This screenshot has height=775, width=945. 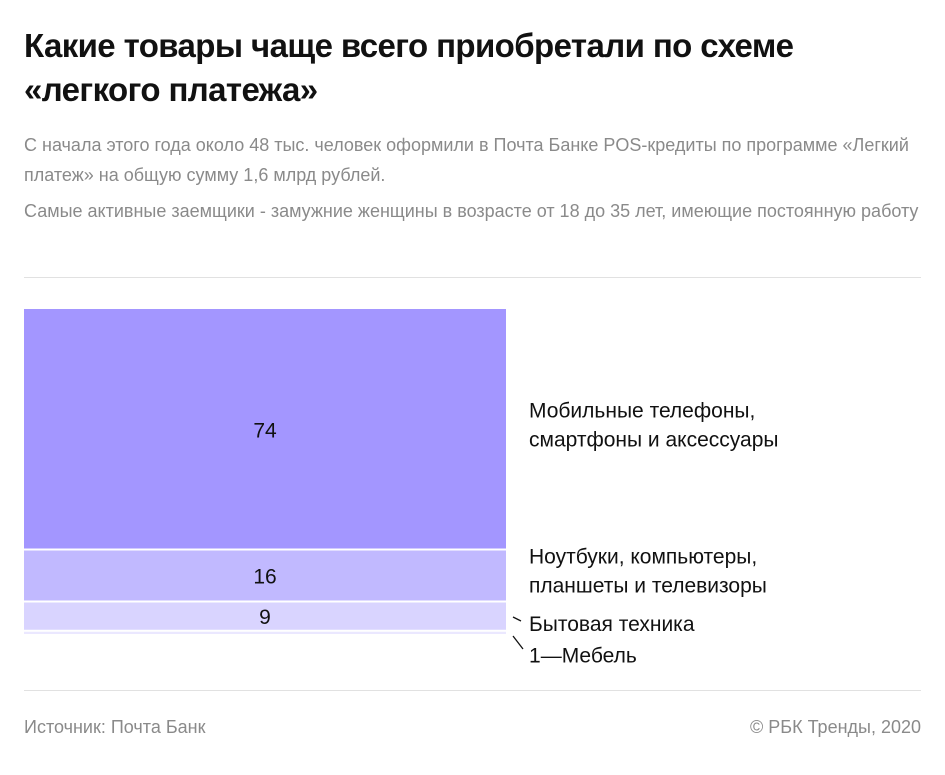 What do you see at coordinates (654, 439) in the screenshot?
I see `category-label: смартфоны и аксессуары` at bounding box center [654, 439].